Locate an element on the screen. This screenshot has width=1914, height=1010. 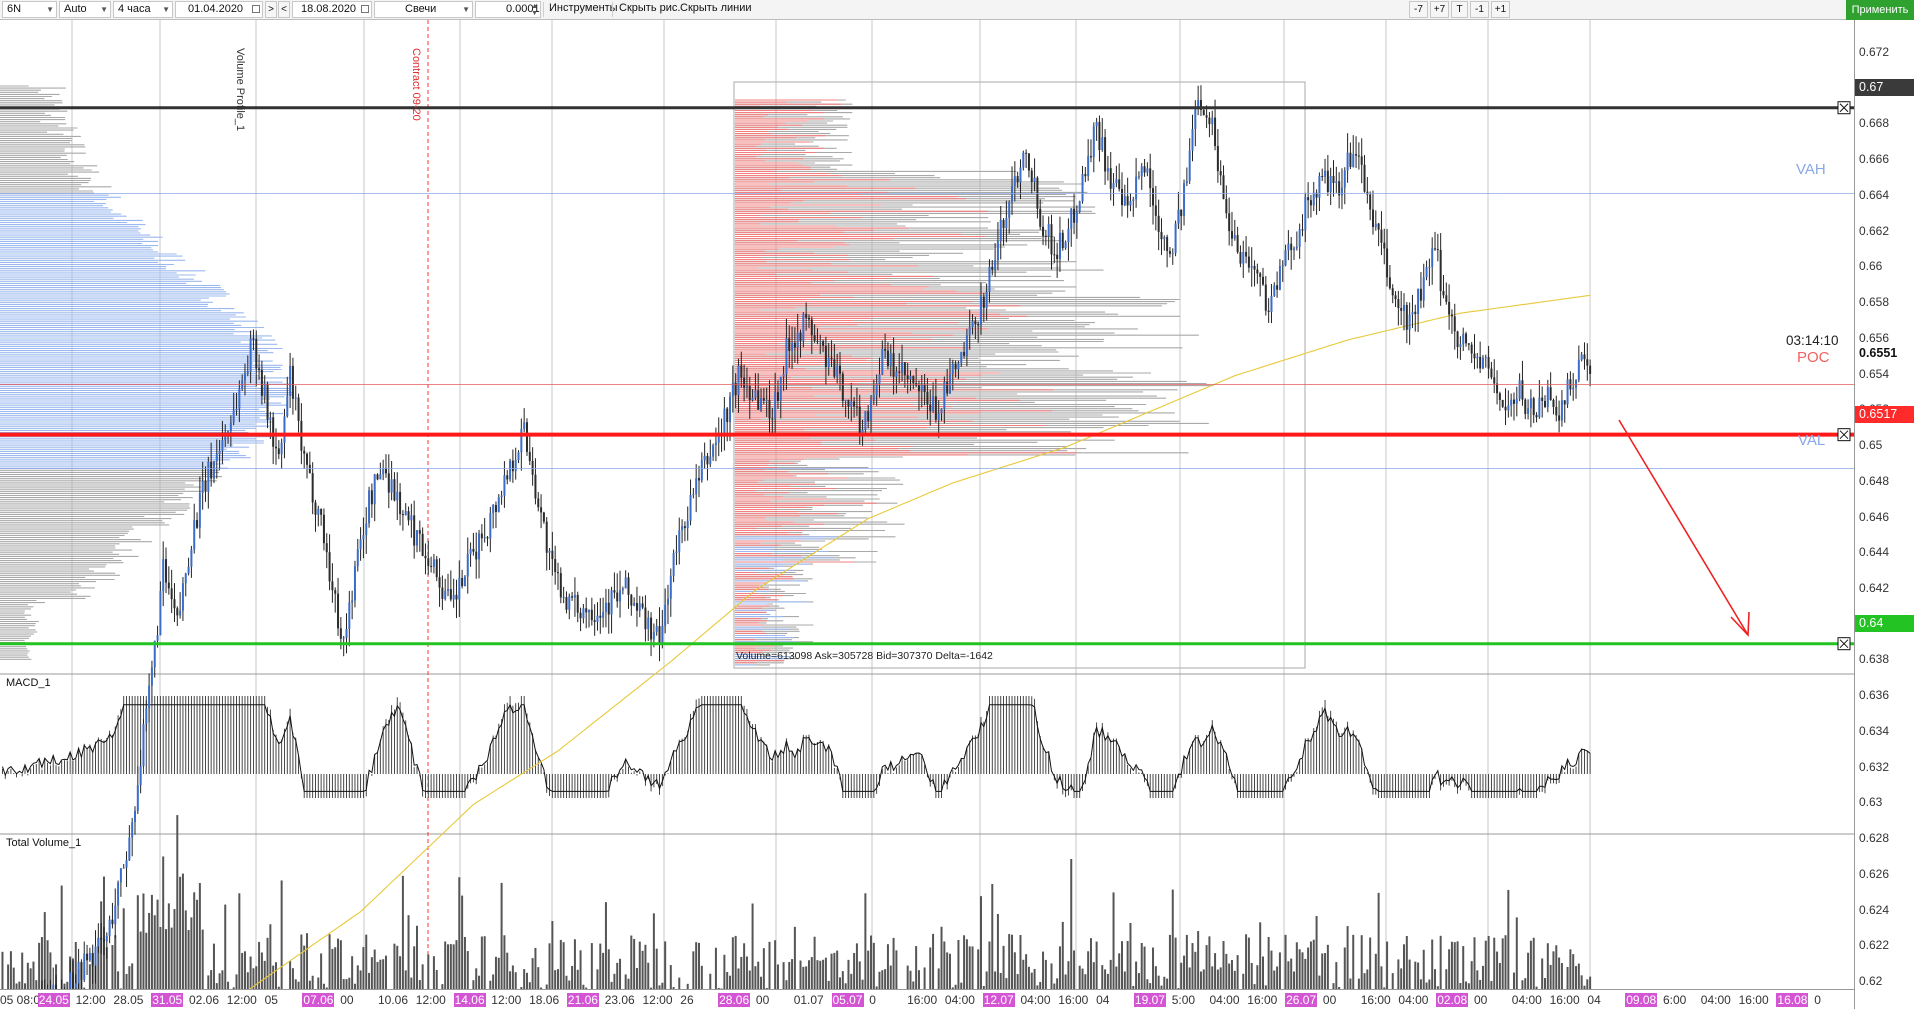
mode-select: Auto ▼ is located at coordinates (85, 9).